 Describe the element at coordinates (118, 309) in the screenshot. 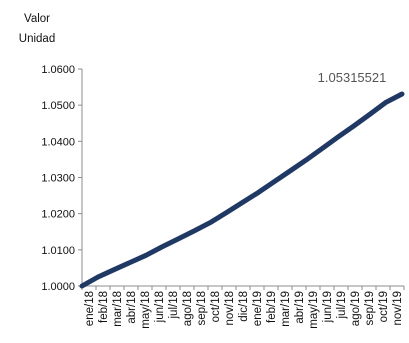

I see `x-tick-label: mar/18` at that location.